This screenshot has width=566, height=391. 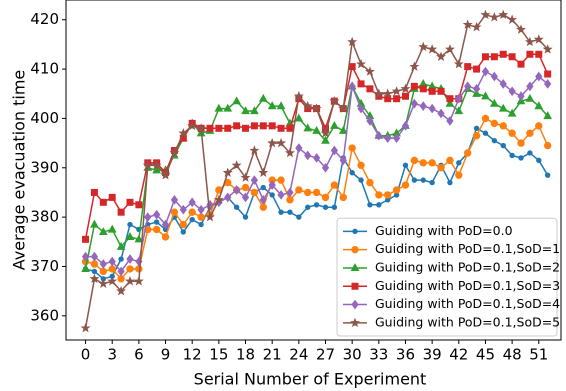 What do you see at coordinates (44, 69) in the screenshot?
I see `y-tick-label: 410` at bounding box center [44, 69].